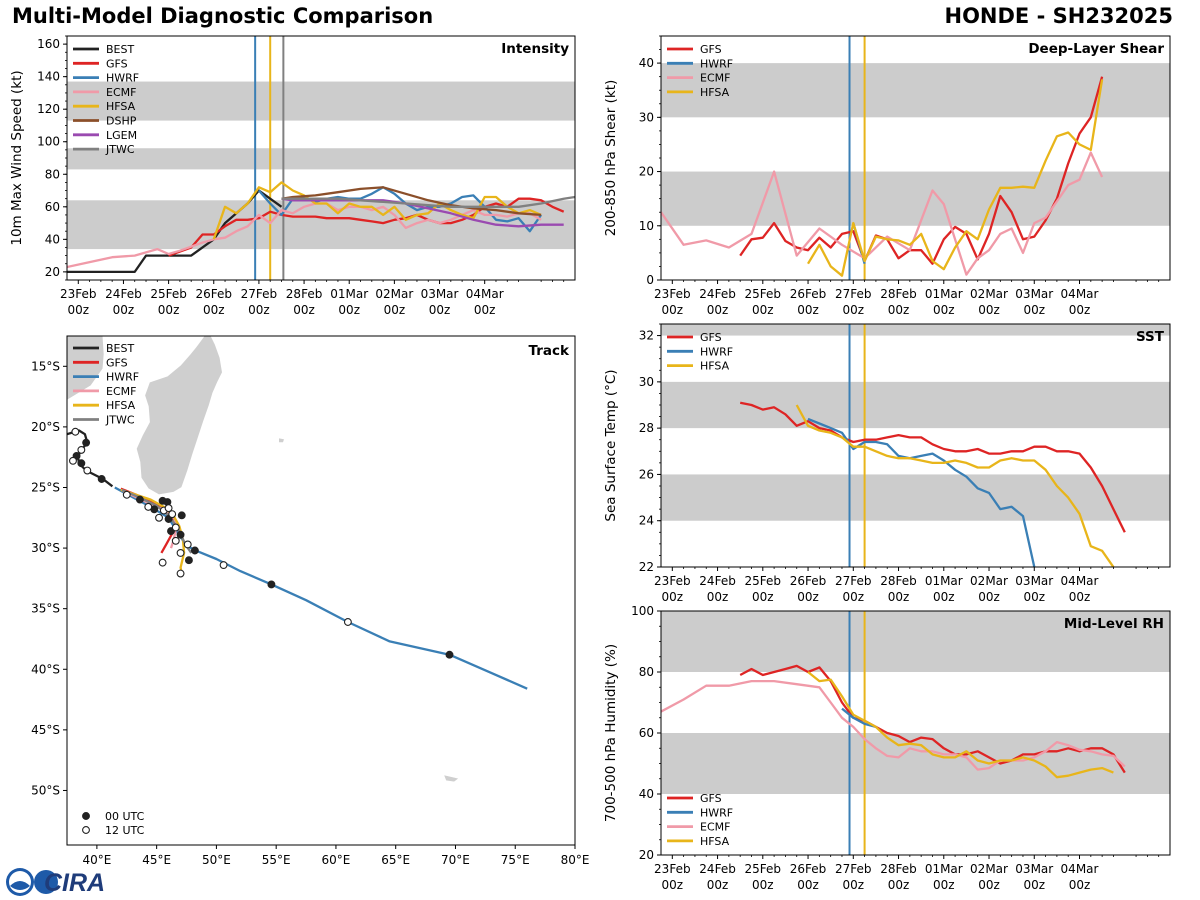  Describe the element at coordinates (96, 860) in the screenshot. I see `track-xtick-label: 40°E` at that location.